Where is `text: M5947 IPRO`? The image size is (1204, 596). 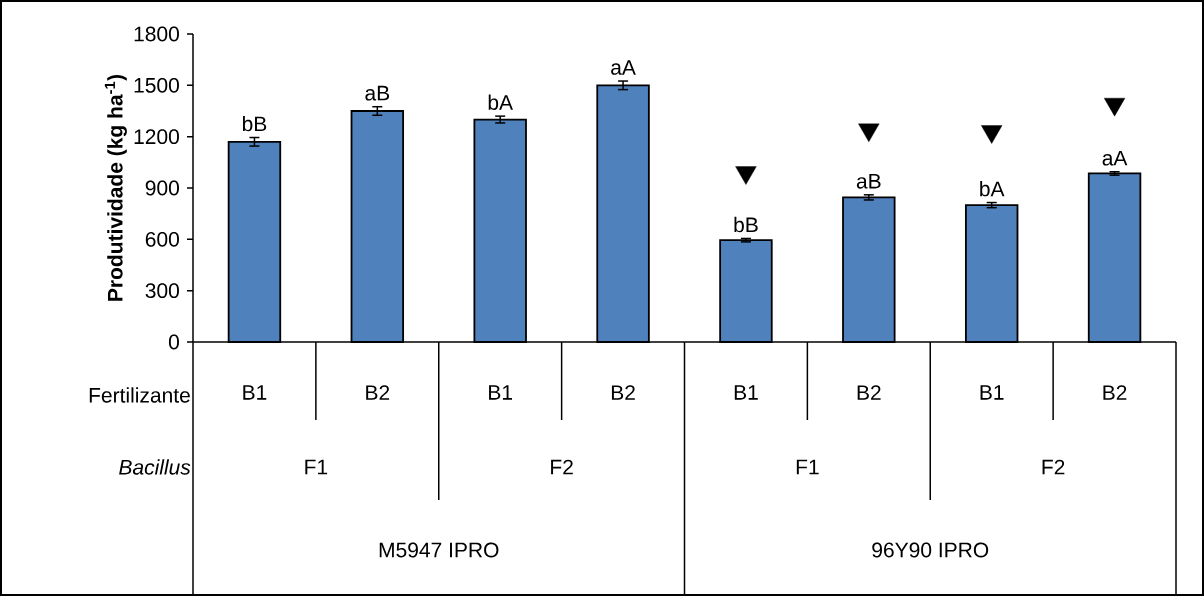 text: M5947 IPRO is located at coordinates (439, 550).